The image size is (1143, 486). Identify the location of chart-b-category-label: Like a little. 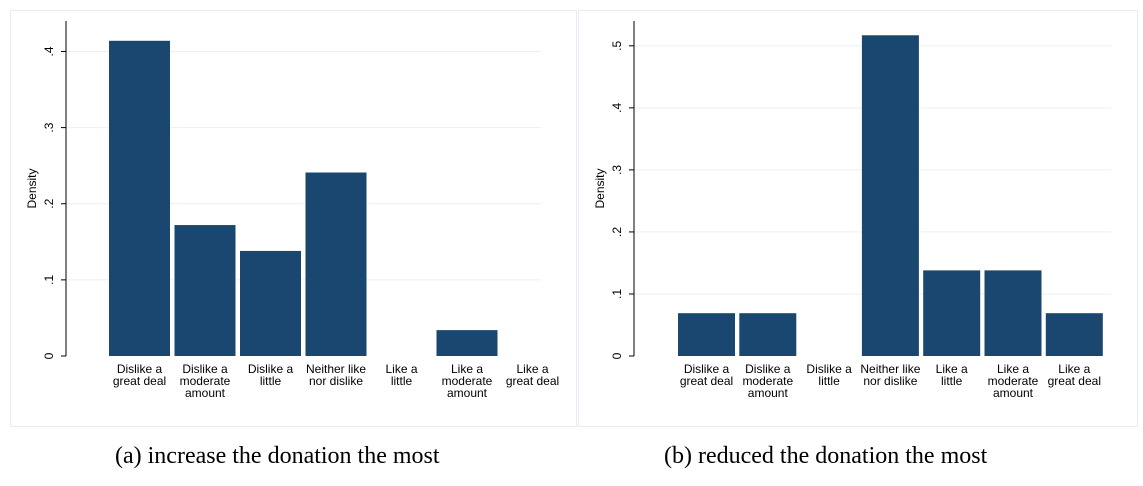
(952, 375).